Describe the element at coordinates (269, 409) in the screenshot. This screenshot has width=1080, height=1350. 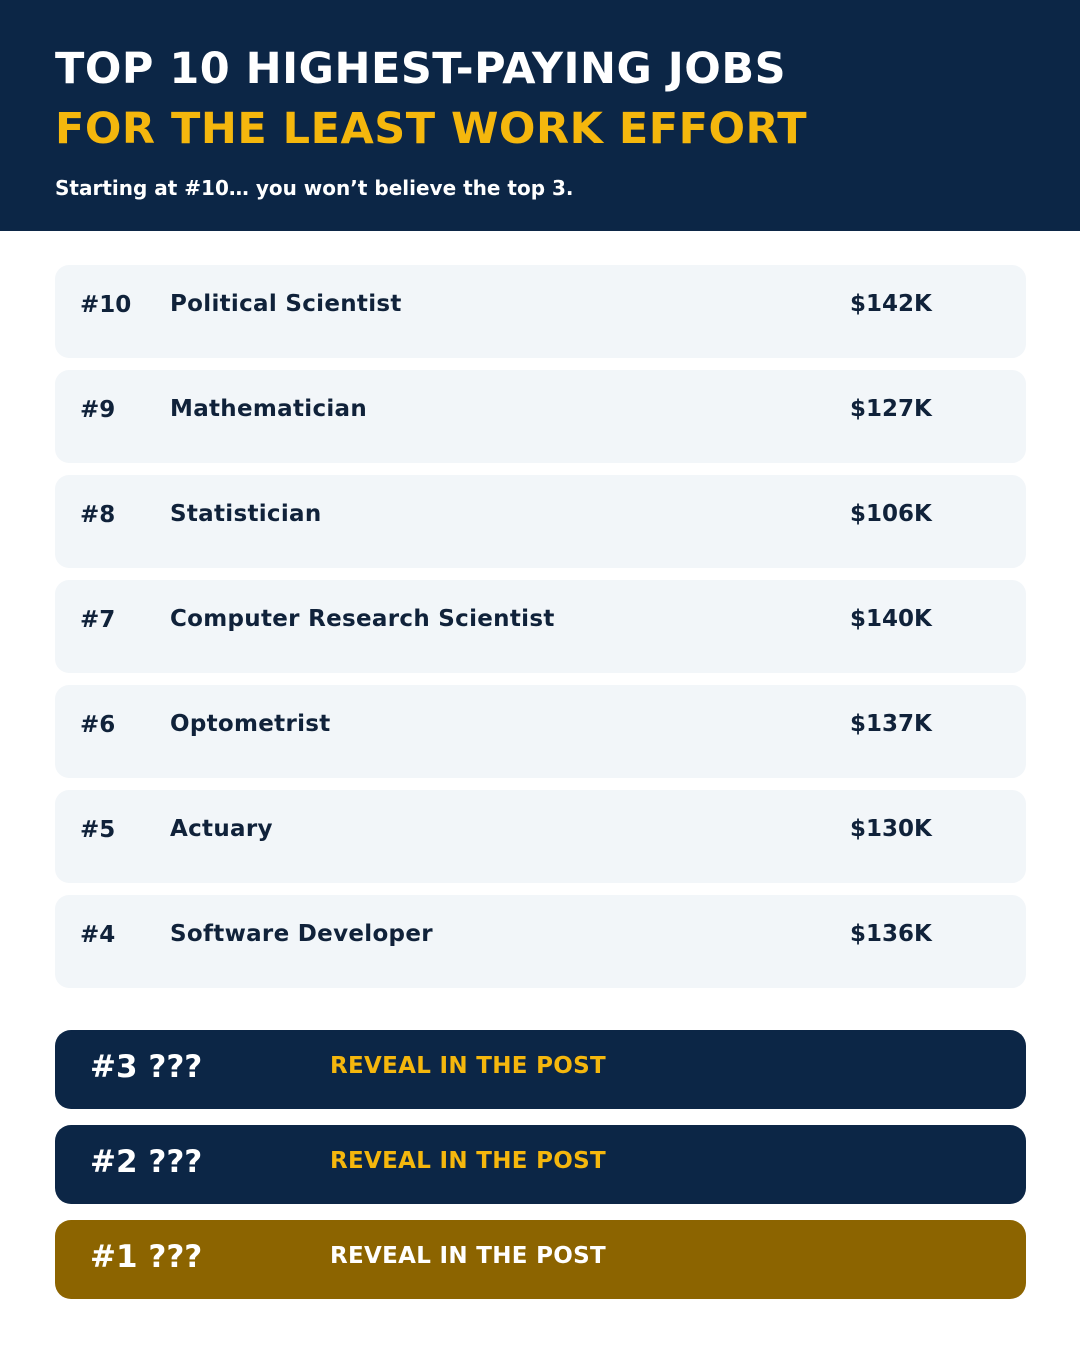
I see `job-title: Mathematician` at that location.